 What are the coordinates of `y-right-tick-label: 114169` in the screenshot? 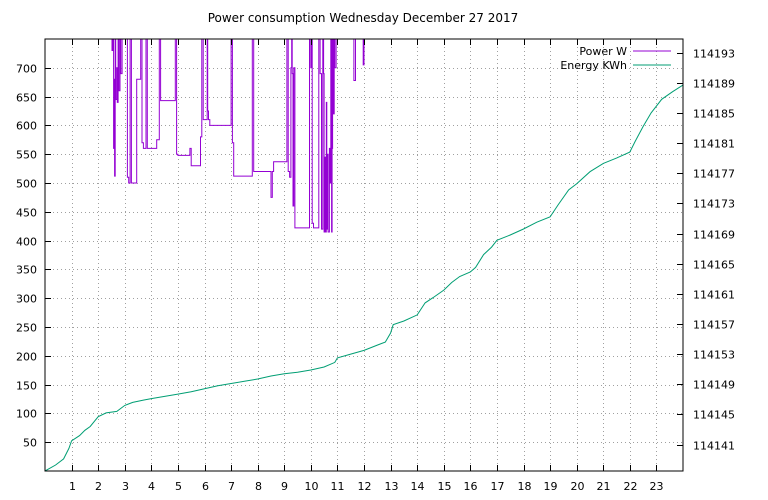 It's located at (714, 235).